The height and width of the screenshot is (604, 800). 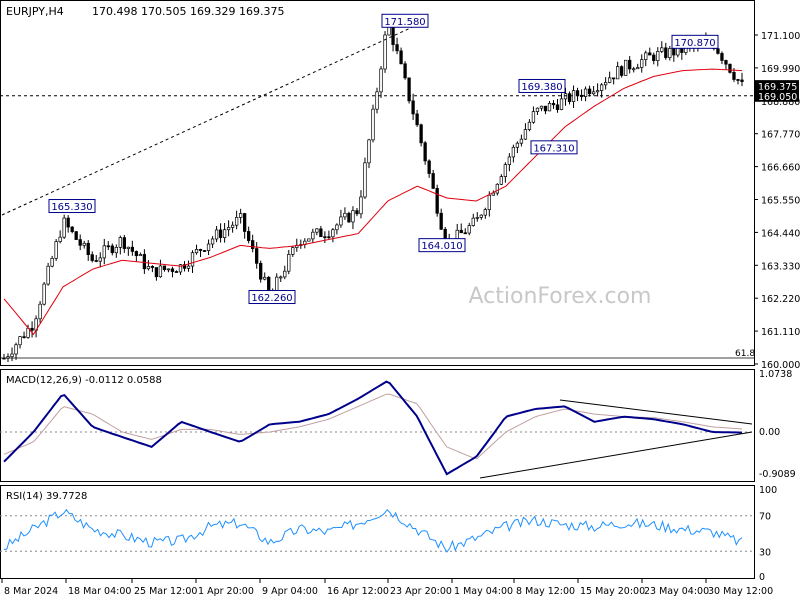 What do you see at coordinates (780, 201) in the screenshot?
I see `price-tick-label: 165.550` at bounding box center [780, 201].